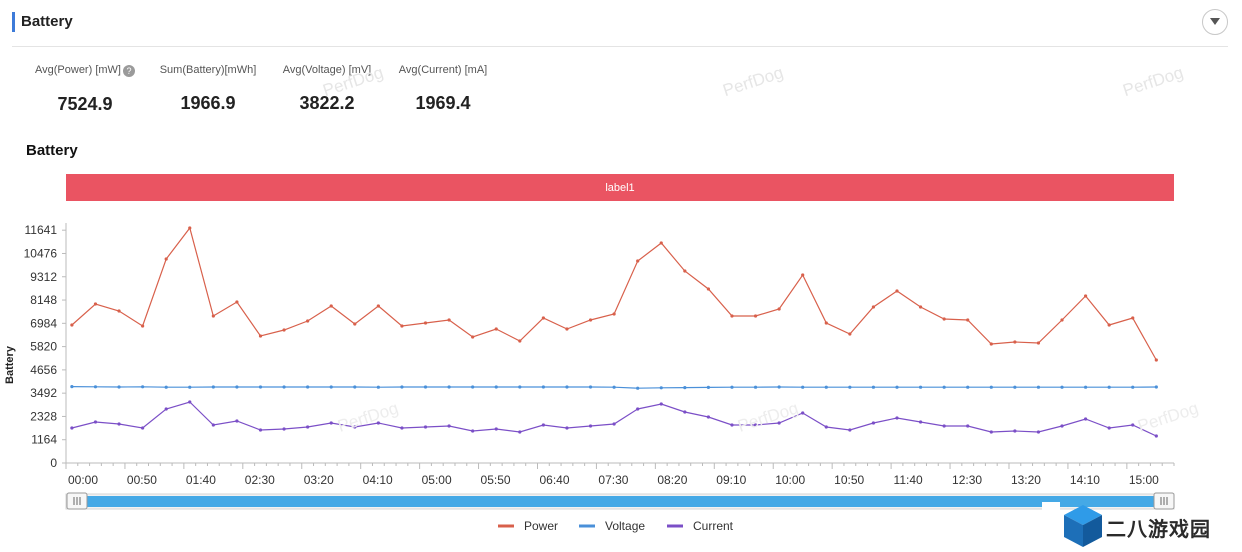 The image size is (1242, 552). I want to click on x-tick-label: 03:20, so click(319, 480).